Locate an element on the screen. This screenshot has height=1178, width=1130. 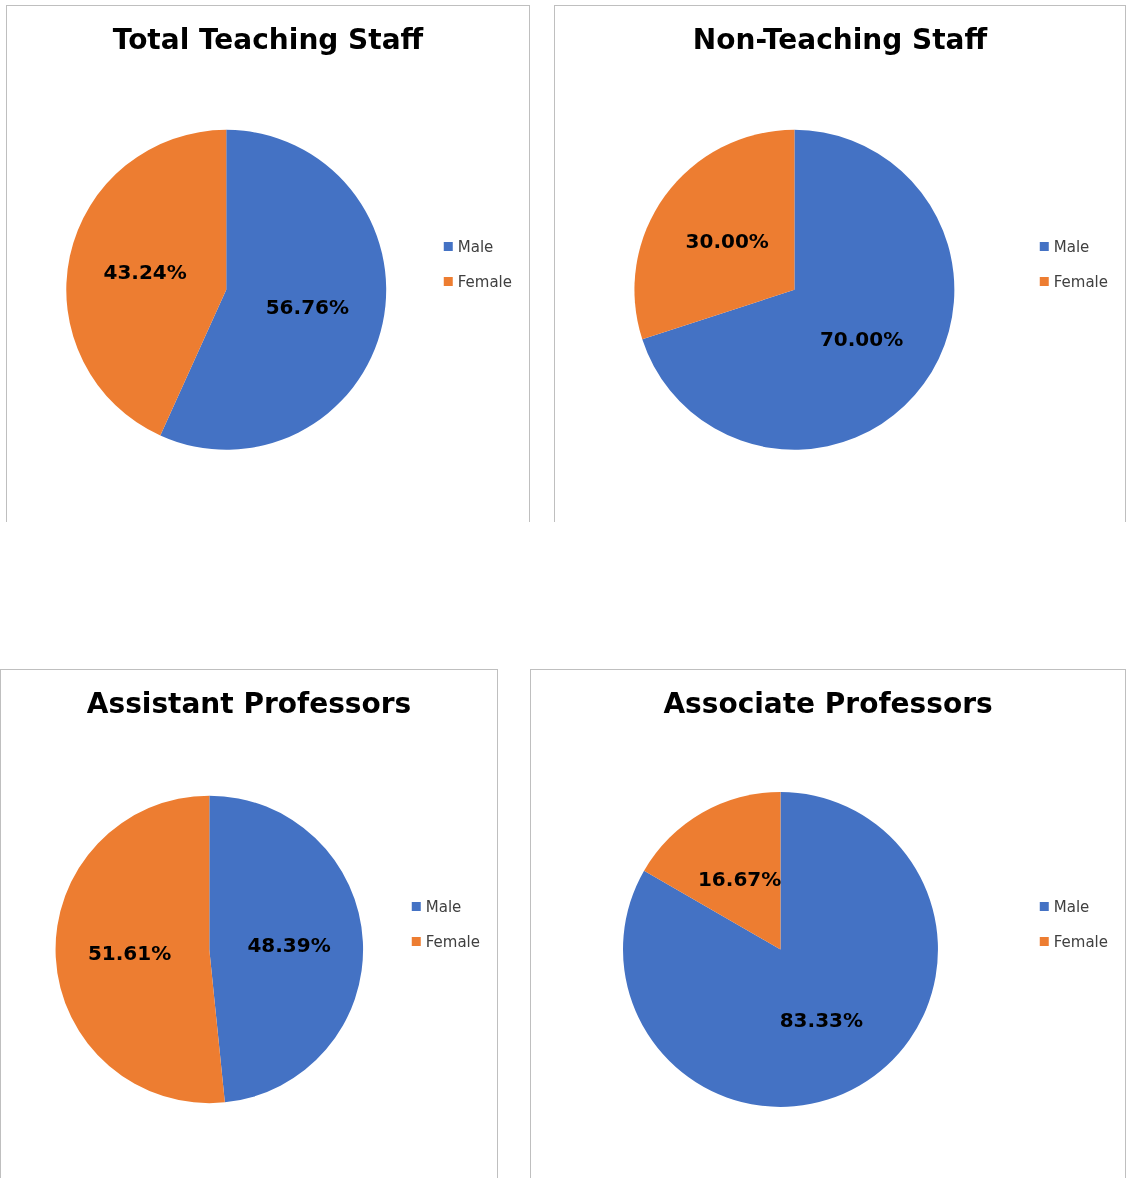
data-label: 56.76% is located at coordinates (307, 307).